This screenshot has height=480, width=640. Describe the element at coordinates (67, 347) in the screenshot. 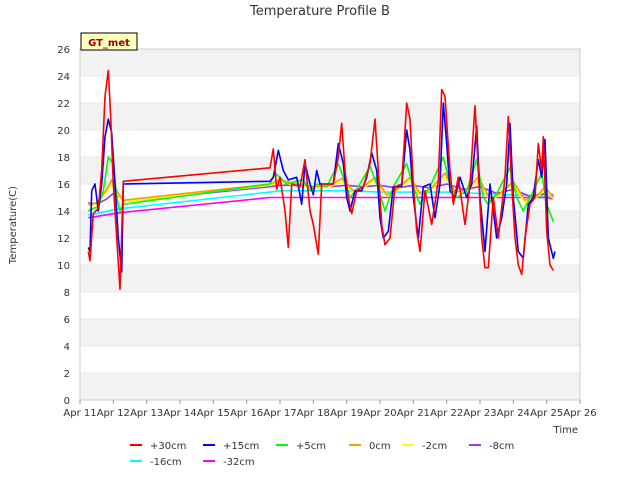

I see `y-tick-label: 4` at that location.